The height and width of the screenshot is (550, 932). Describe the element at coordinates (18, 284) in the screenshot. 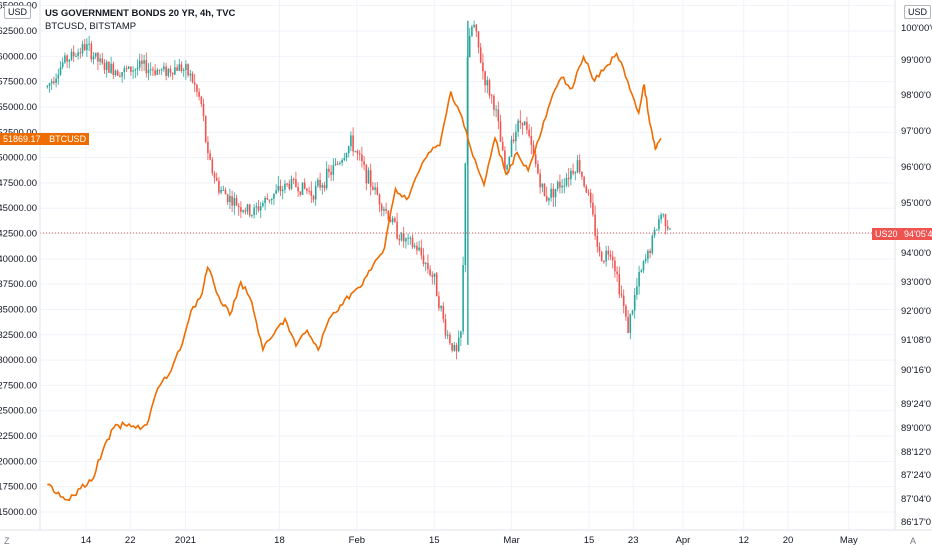

I see `left-axis-tick-label: 37500.00` at that location.